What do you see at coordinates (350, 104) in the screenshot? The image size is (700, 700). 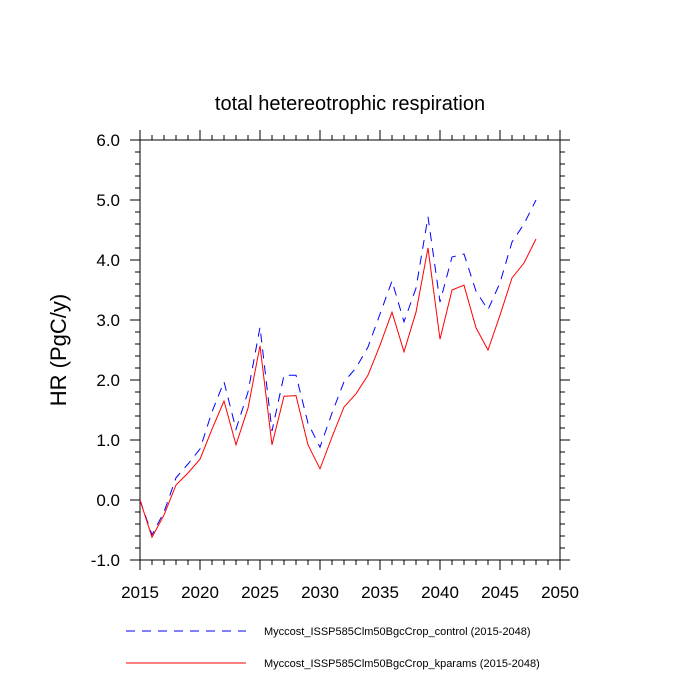 I see `chart-title: total hetereotrophic respiration` at bounding box center [350, 104].